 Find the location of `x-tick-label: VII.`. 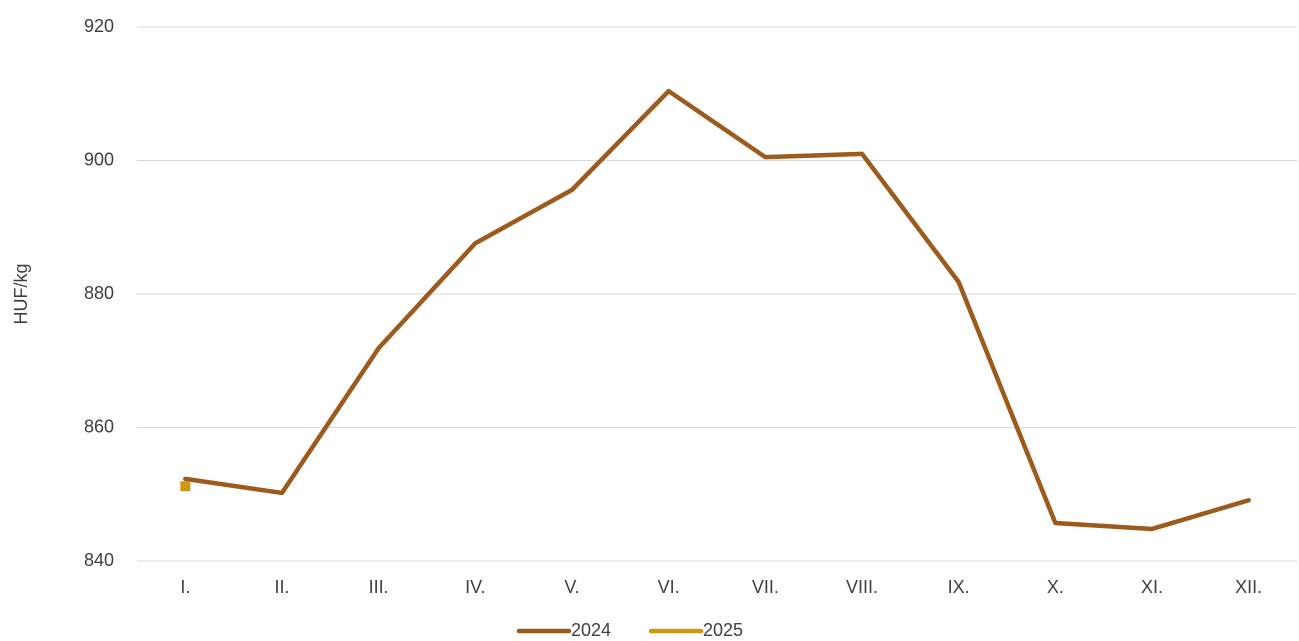

x-tick-label: VII. is located at coordinates (765, 587).